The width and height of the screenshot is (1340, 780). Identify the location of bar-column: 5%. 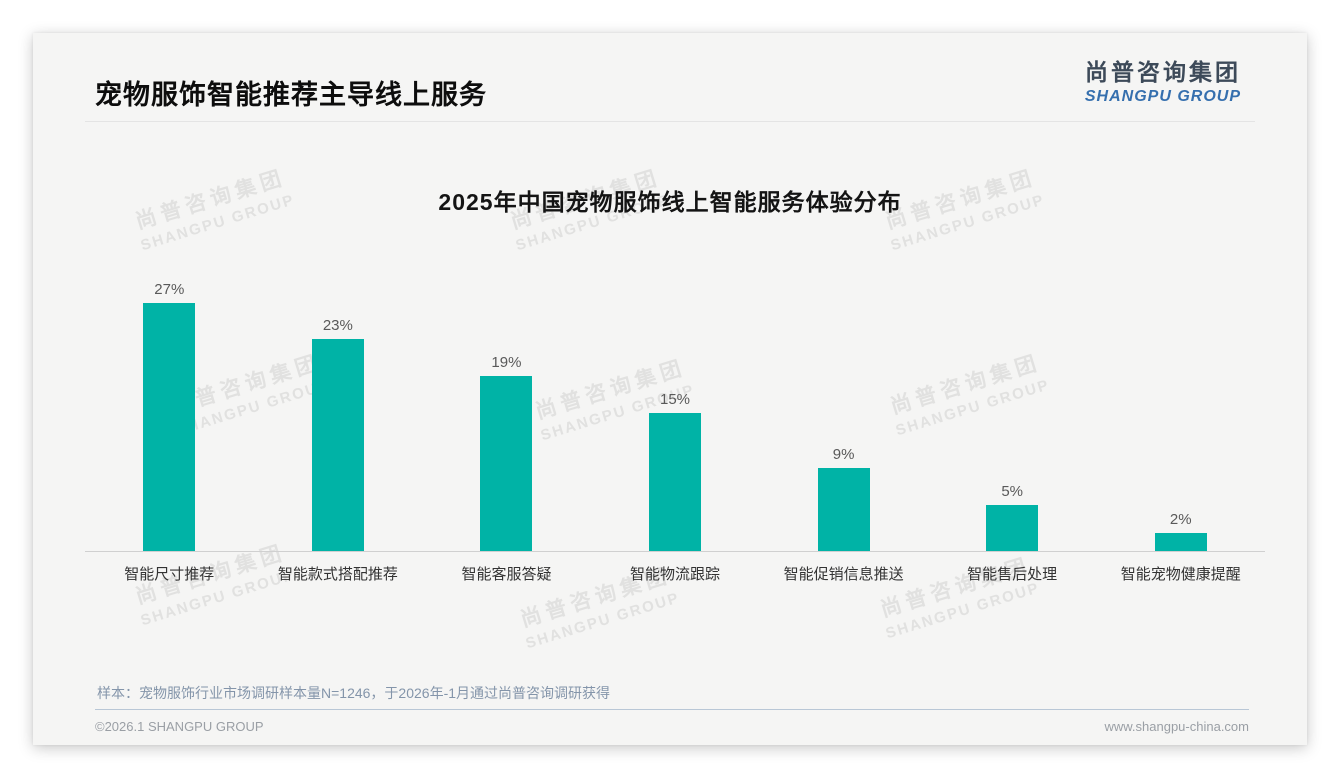
(1012, 412).